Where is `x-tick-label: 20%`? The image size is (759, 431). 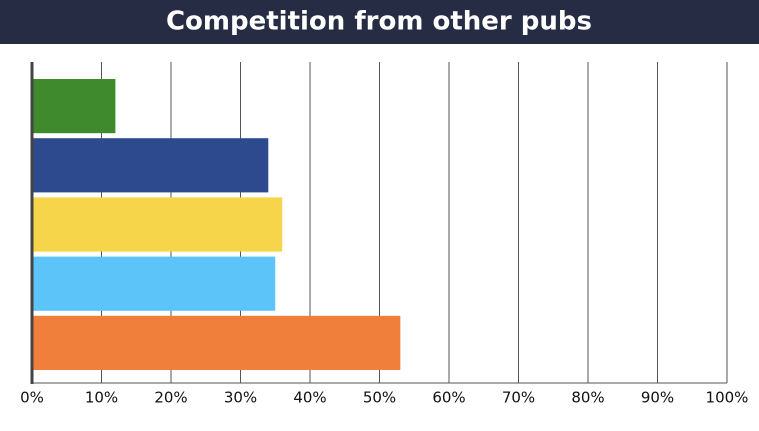
x-tick-label: 20% is located at coordinates (170, 398).